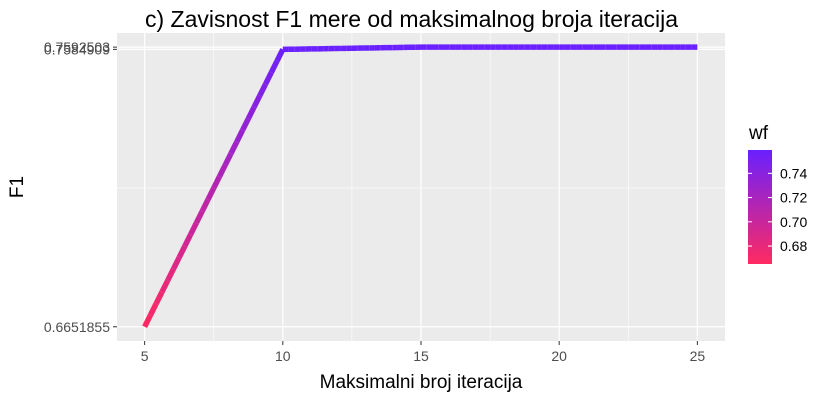 The image size is (829, 400). I want to click on x-tick-label: 10, so click(283, 356).